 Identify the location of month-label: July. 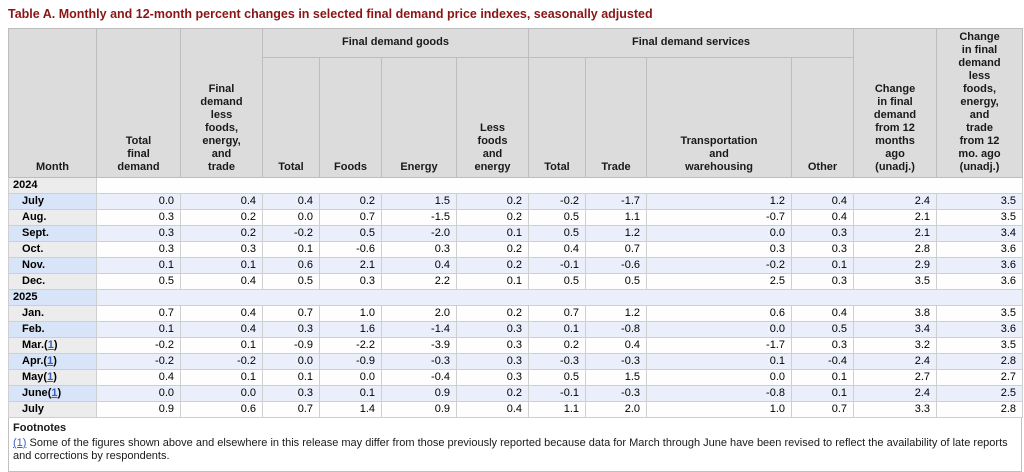
(52, 201).